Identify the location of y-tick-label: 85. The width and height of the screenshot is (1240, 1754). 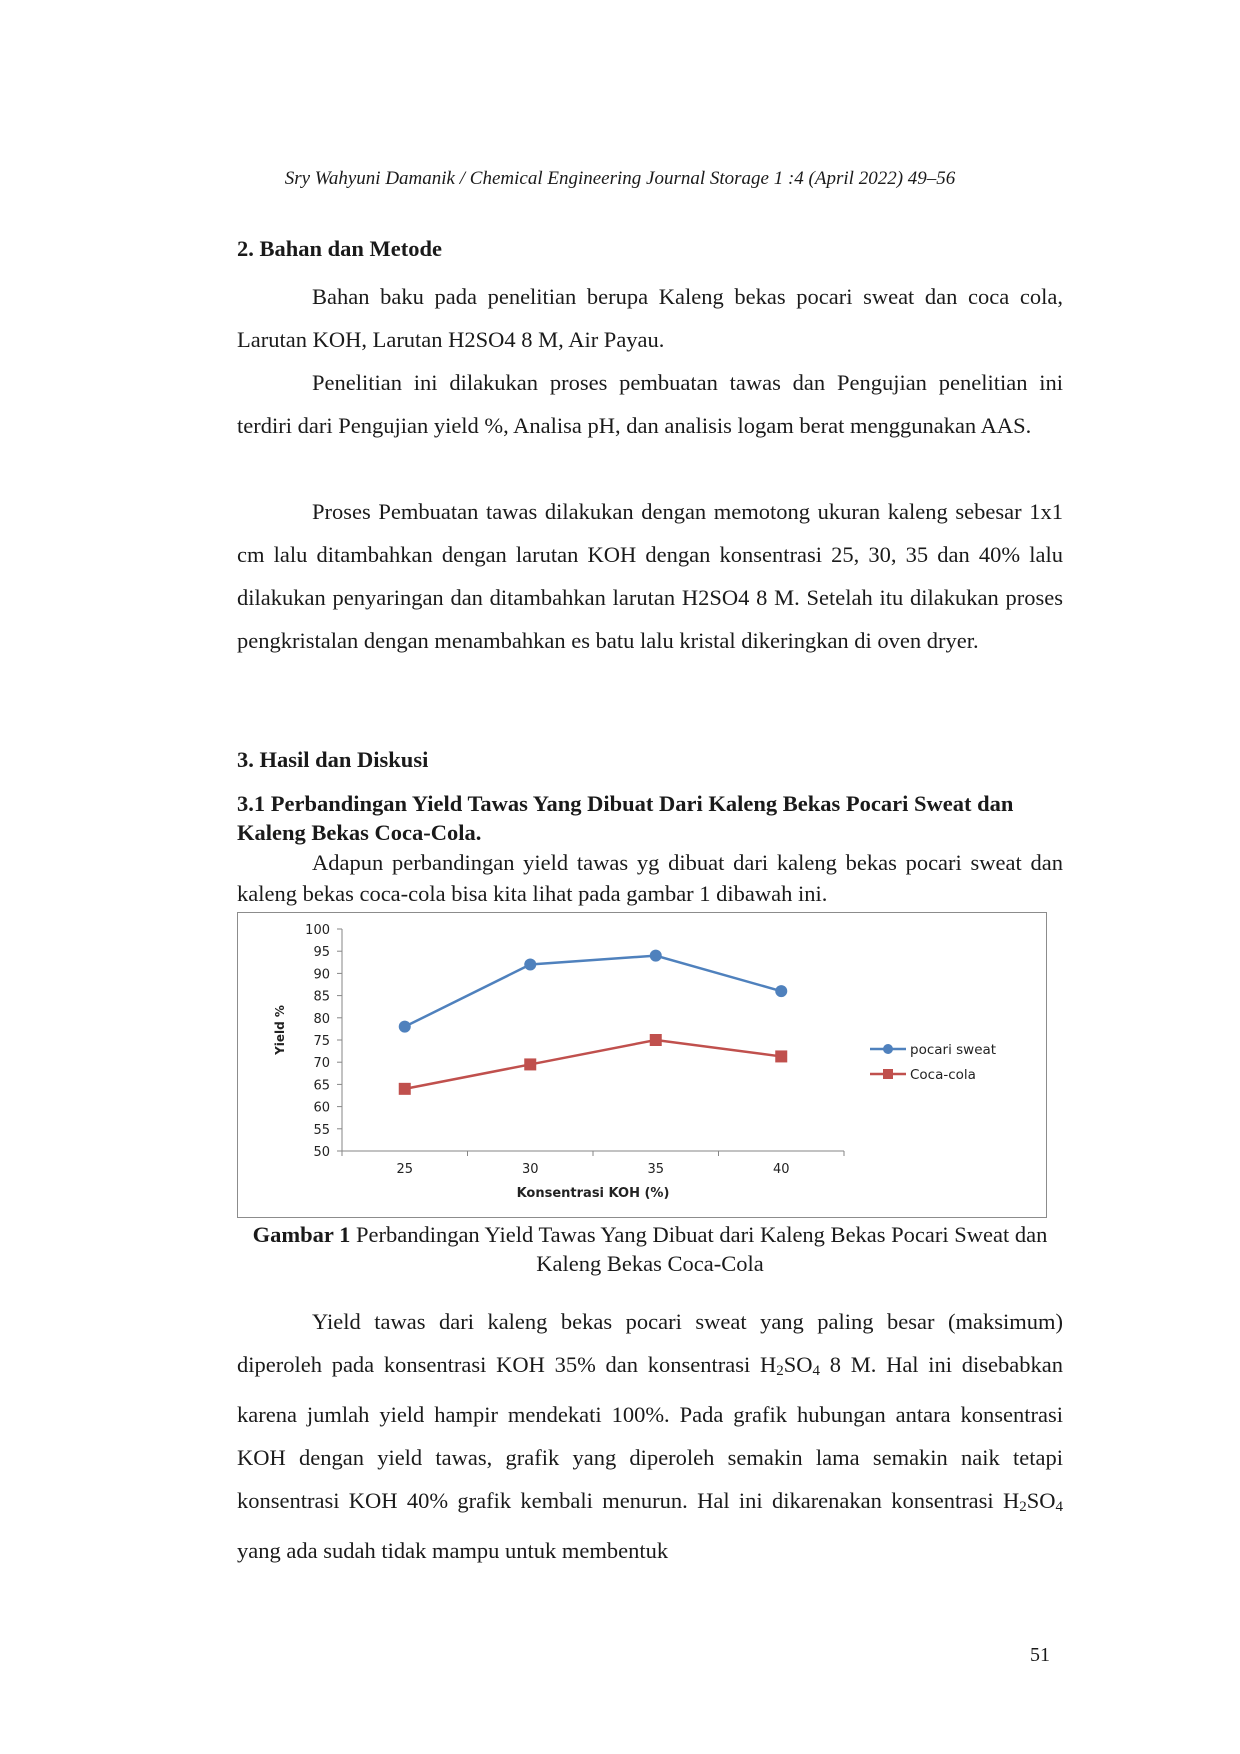
(321, 997).